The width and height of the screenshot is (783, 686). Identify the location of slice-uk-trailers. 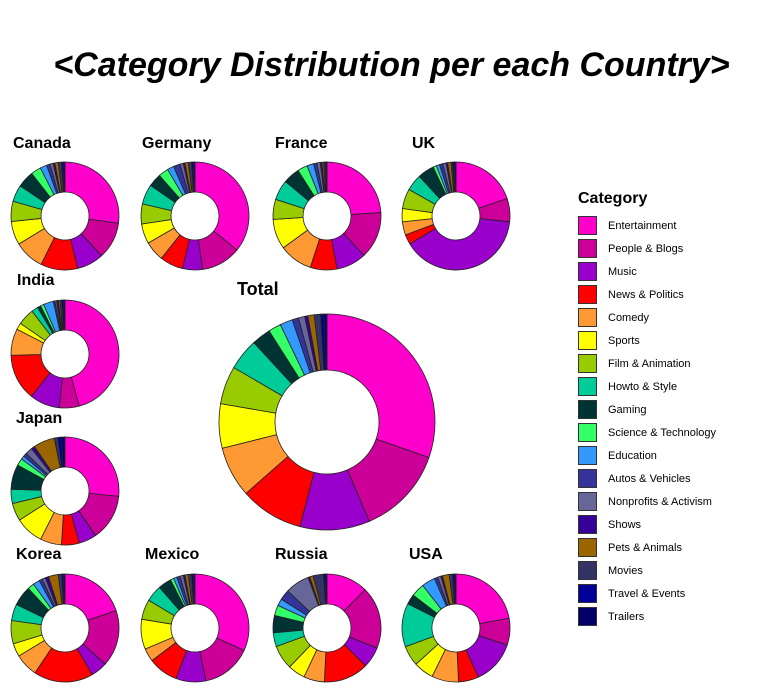
(455, 177).